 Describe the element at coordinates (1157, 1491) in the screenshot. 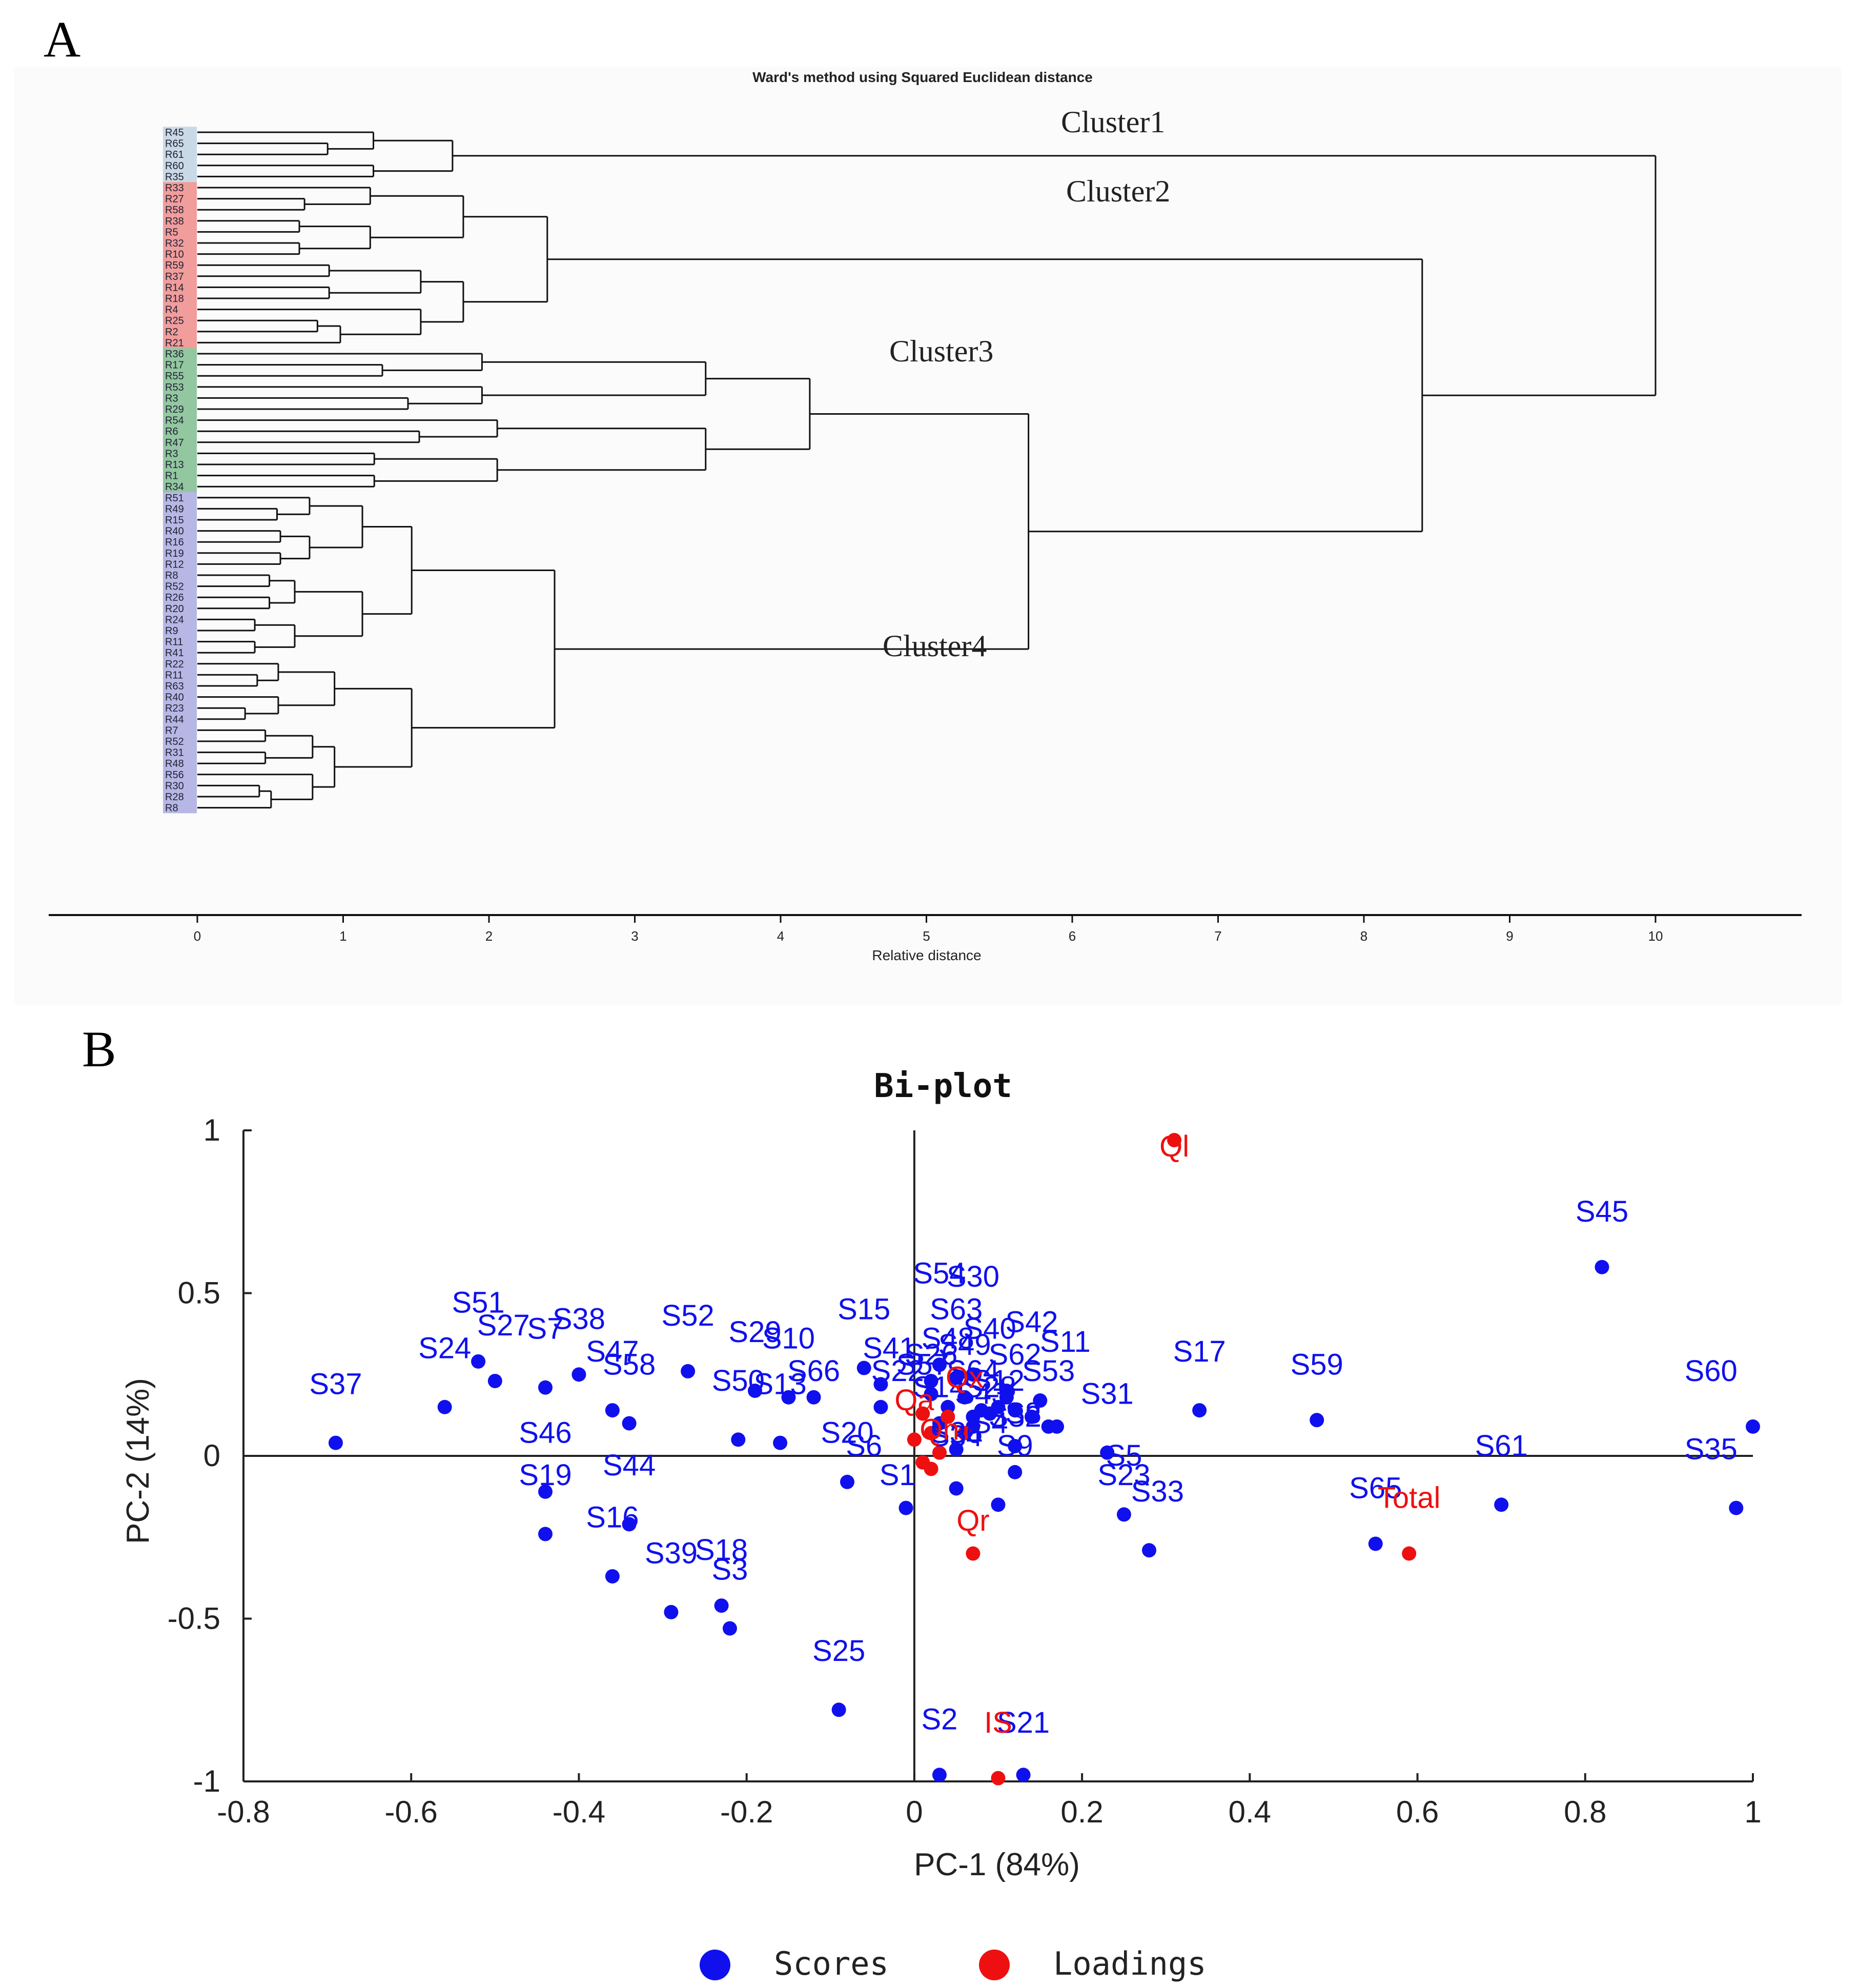

I see `score-label: S33` at that location.